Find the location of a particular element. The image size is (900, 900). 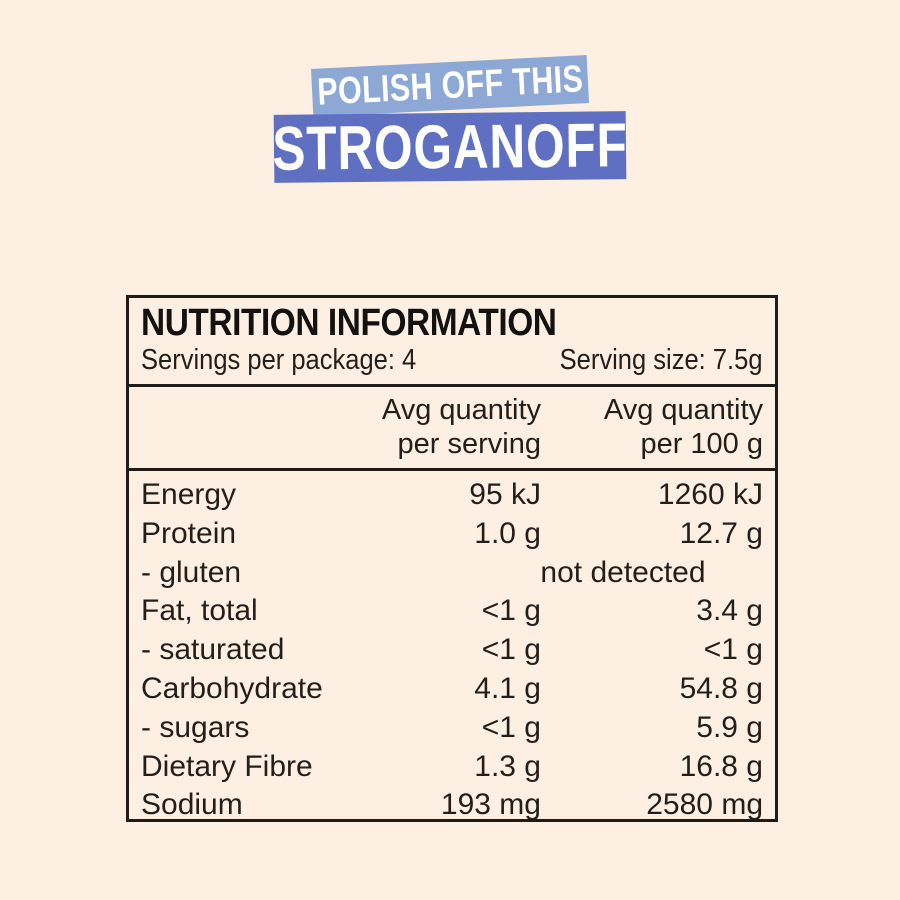

row-label: Fat, total is located at coordinates (199, 611).